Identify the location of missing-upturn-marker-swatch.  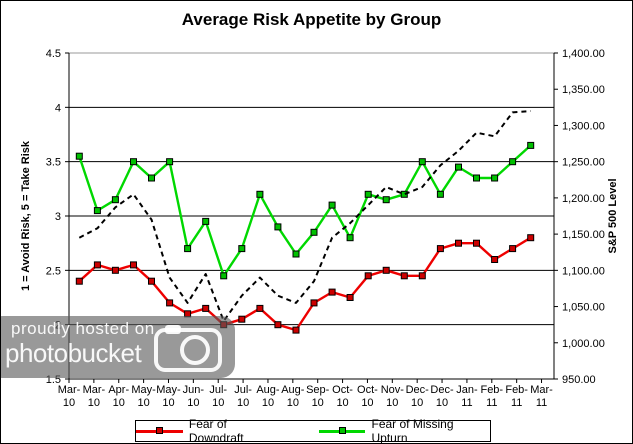
(342, 430).